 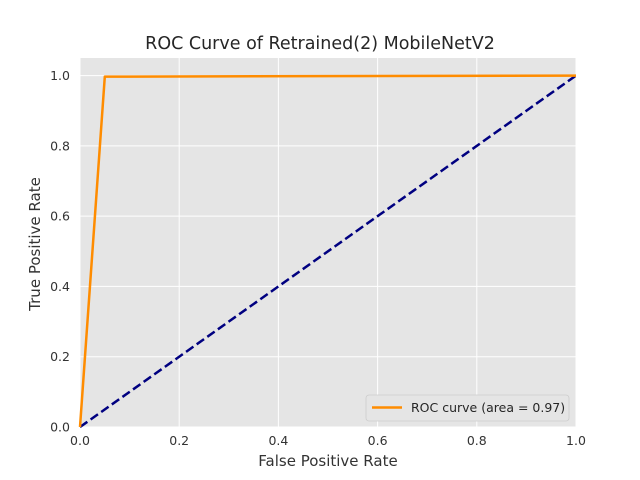 What do you see at coordinates (60, 216) in the screenshot?
I see `y-tick-label: 0.6` at bounding box center [60, 216].